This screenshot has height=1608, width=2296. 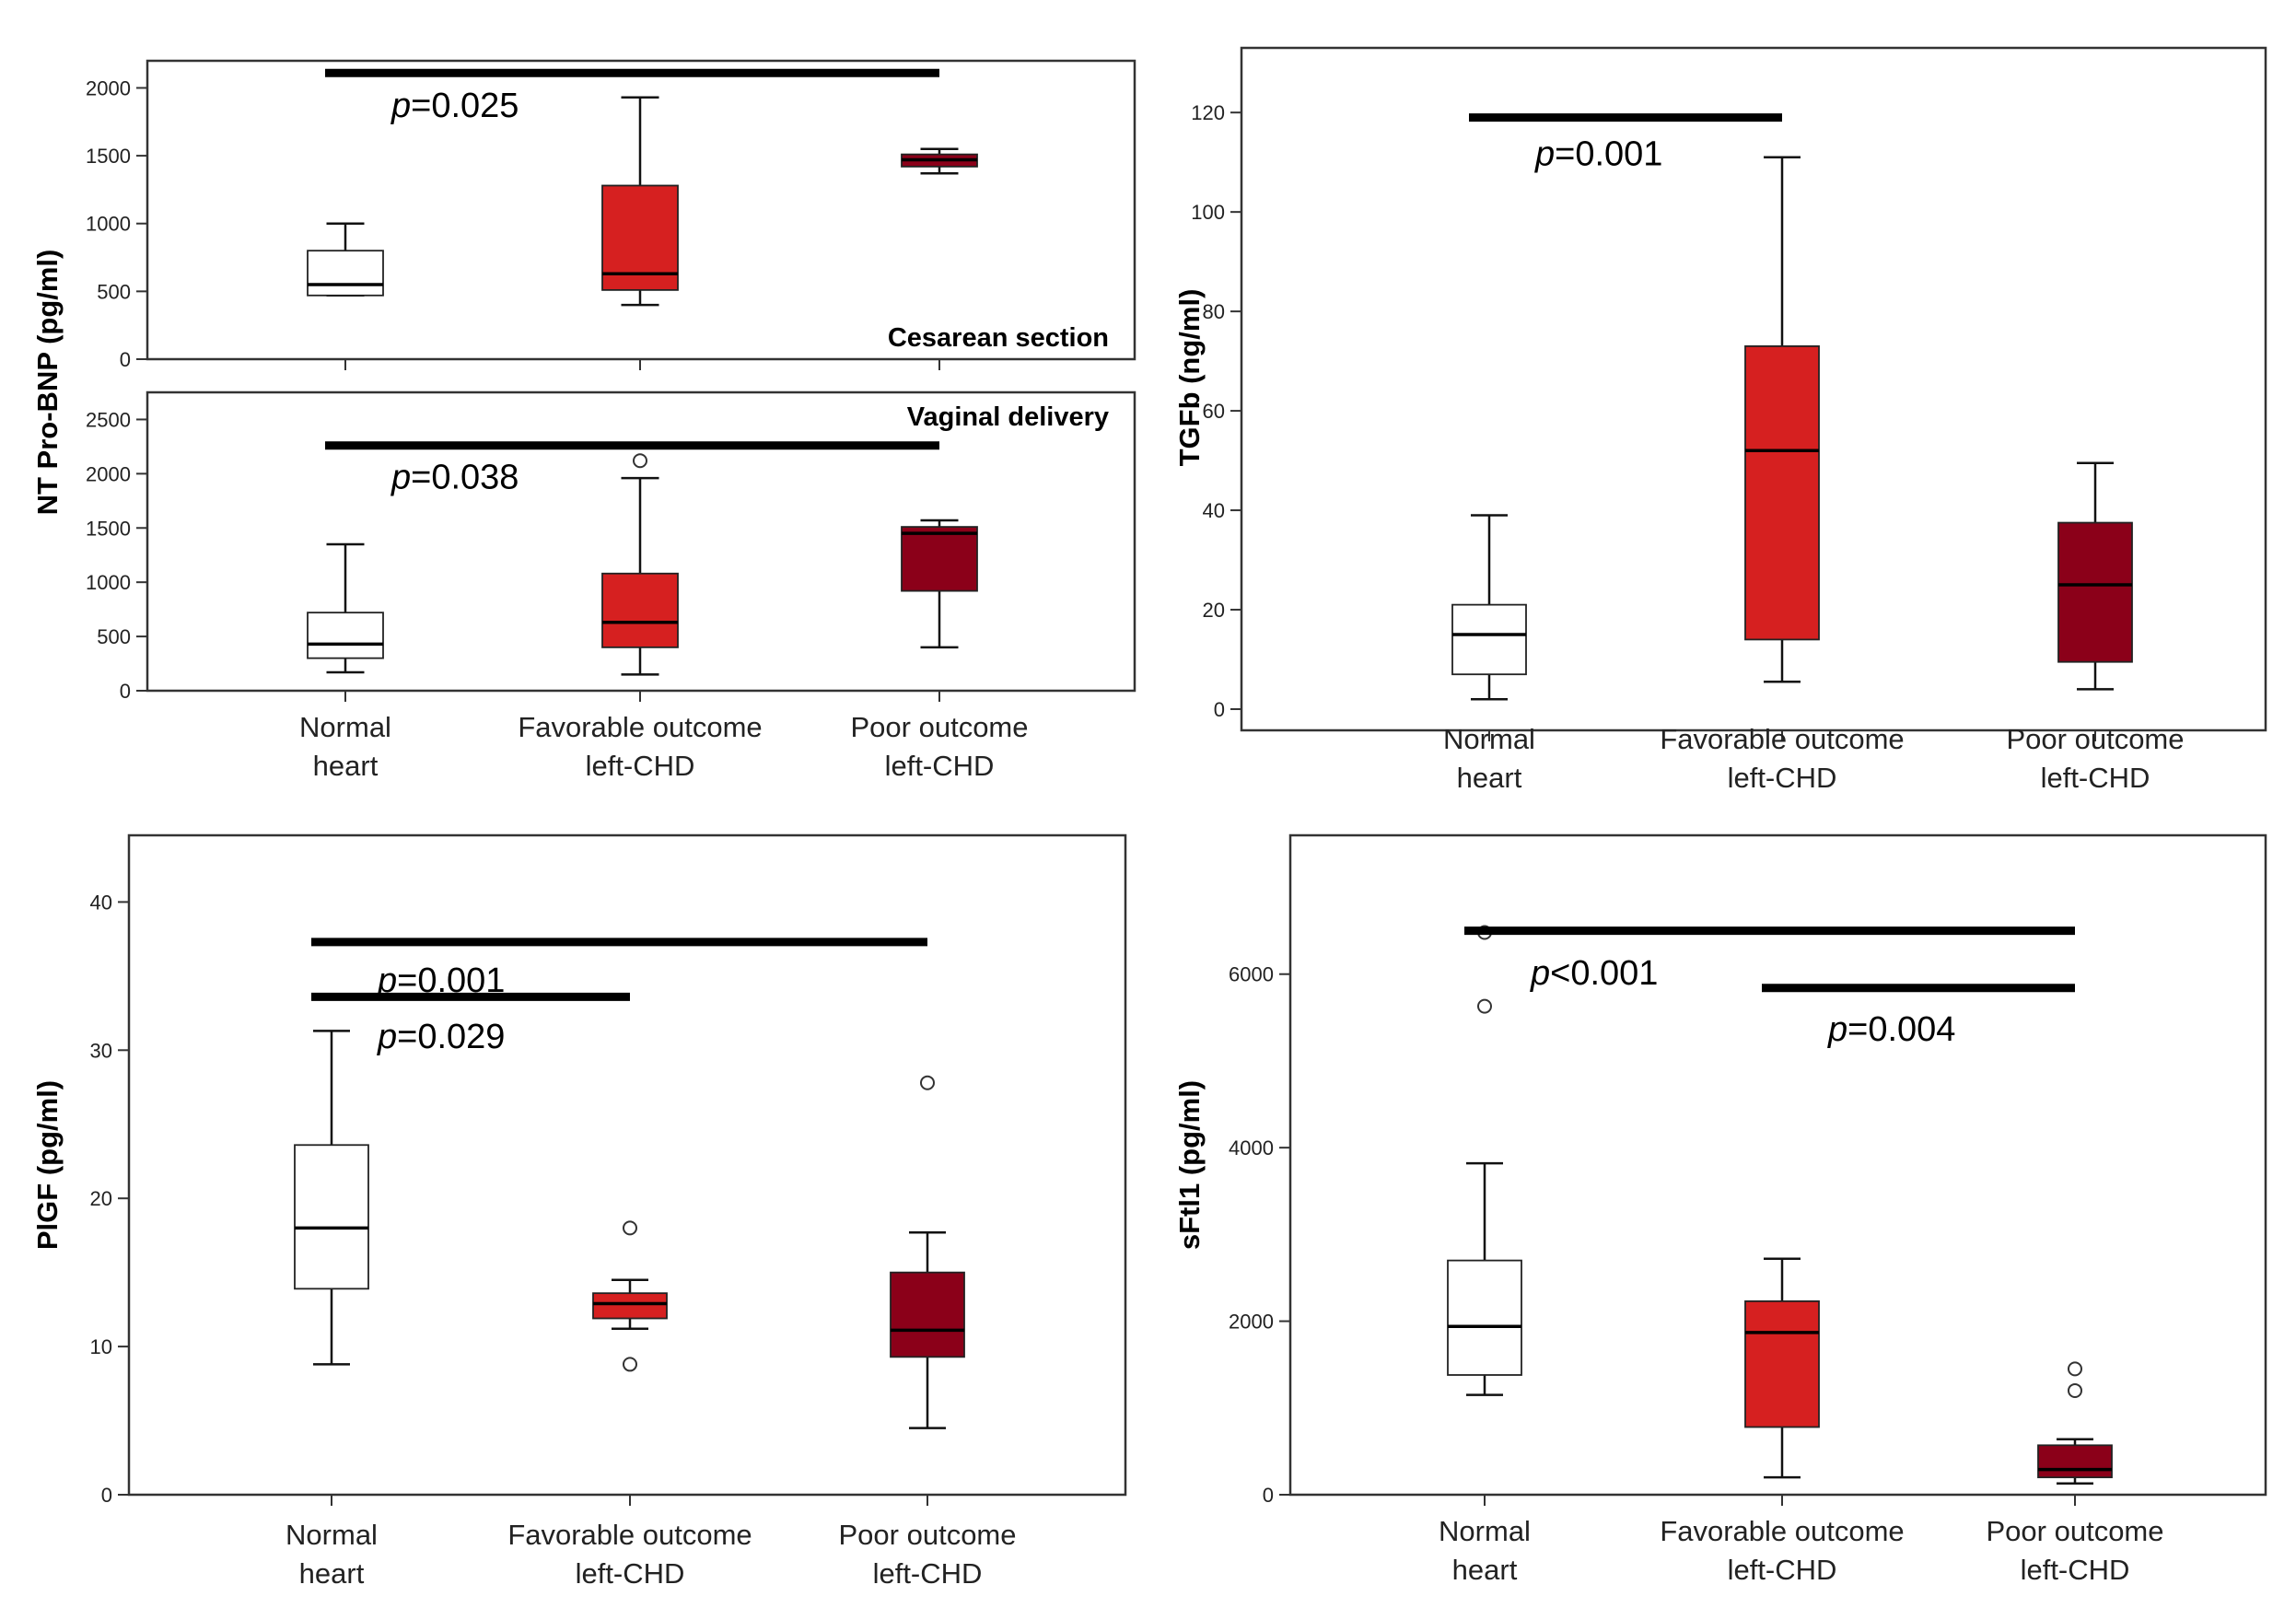 I want to click on p-value: =0.025, so click(x=465, y=106).